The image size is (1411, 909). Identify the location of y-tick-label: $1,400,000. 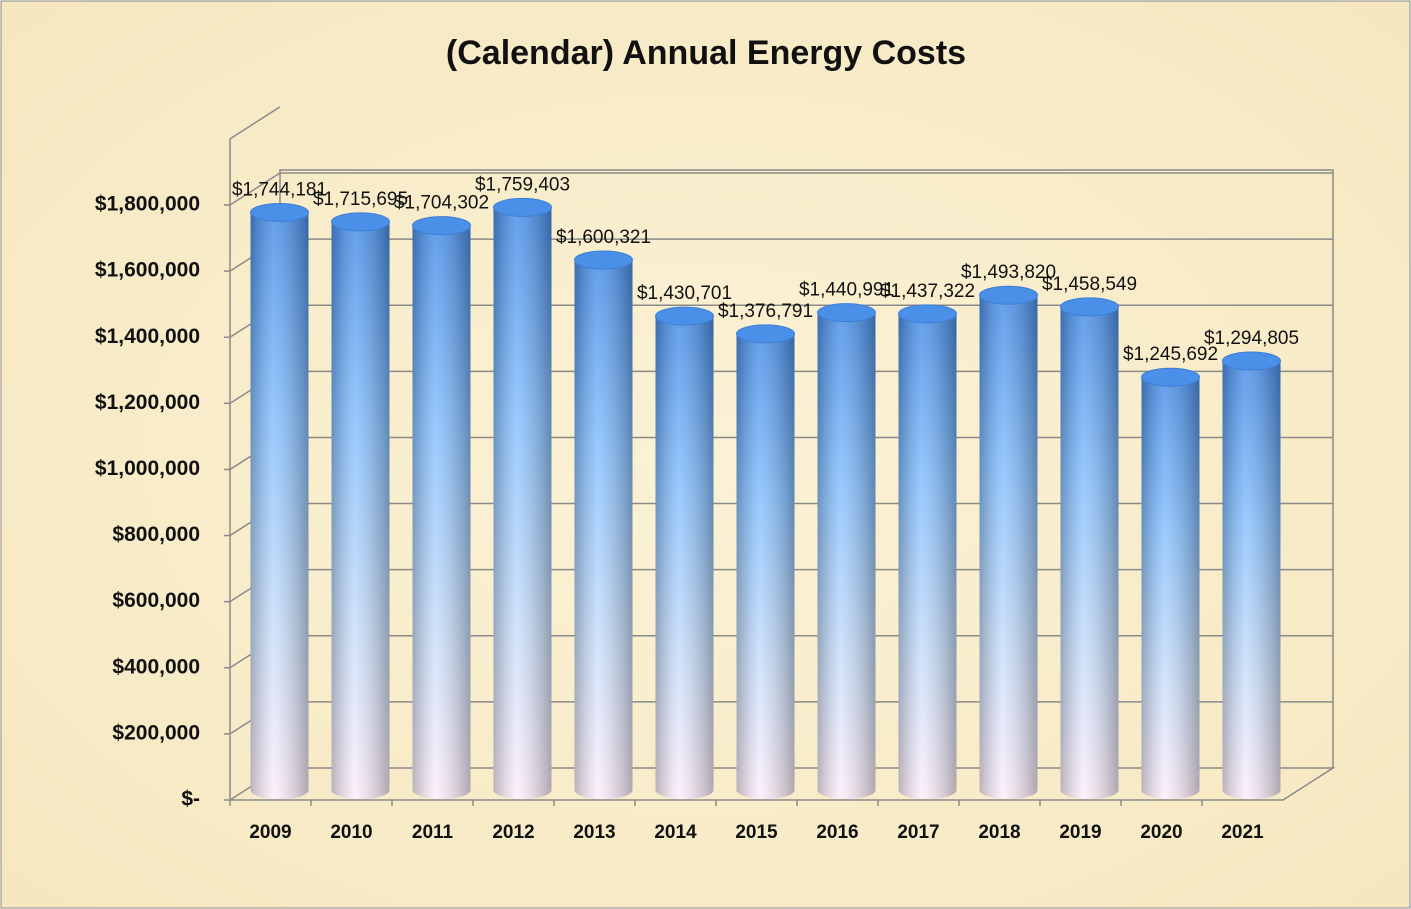
(147, 336).